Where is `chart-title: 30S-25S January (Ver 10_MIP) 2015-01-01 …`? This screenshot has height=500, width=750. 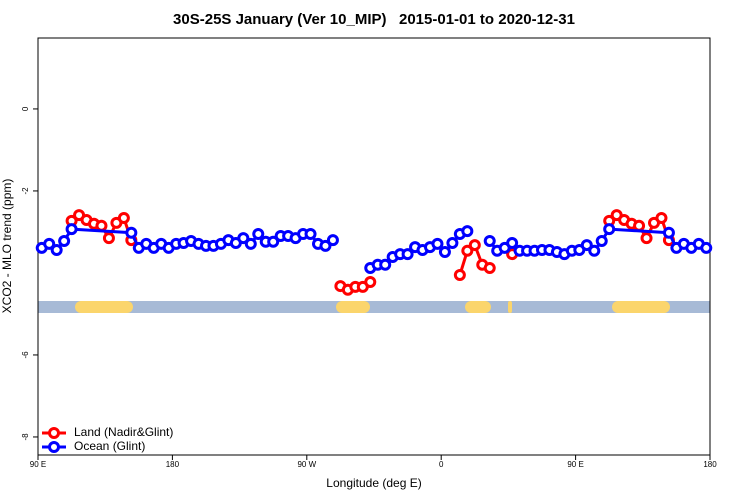
chart-title: 30S-25S January (Ver 10_MIP) 2015-01-01 … is located at coordinates (374, 19).